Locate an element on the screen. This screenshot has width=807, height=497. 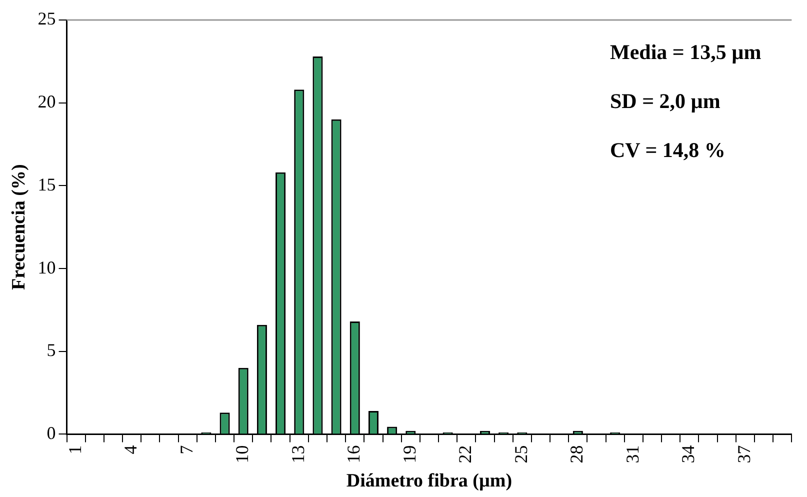
x-tick-label: 4 is located at coordinates (130, 449).